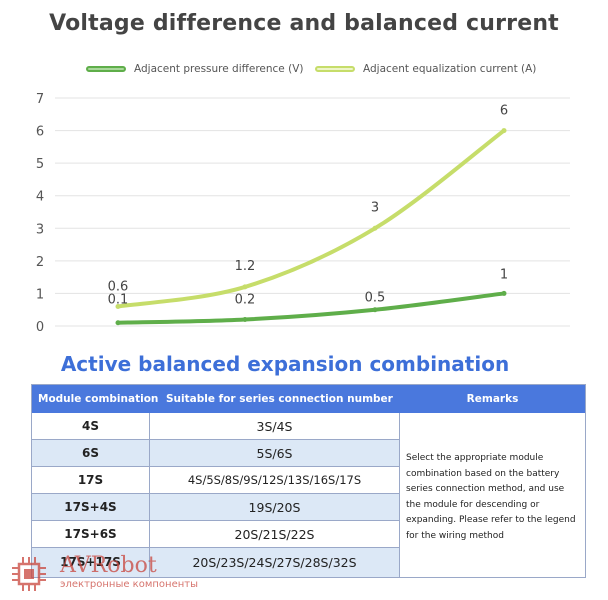  I want to click on data-label: 1.2, so click(245, 266).